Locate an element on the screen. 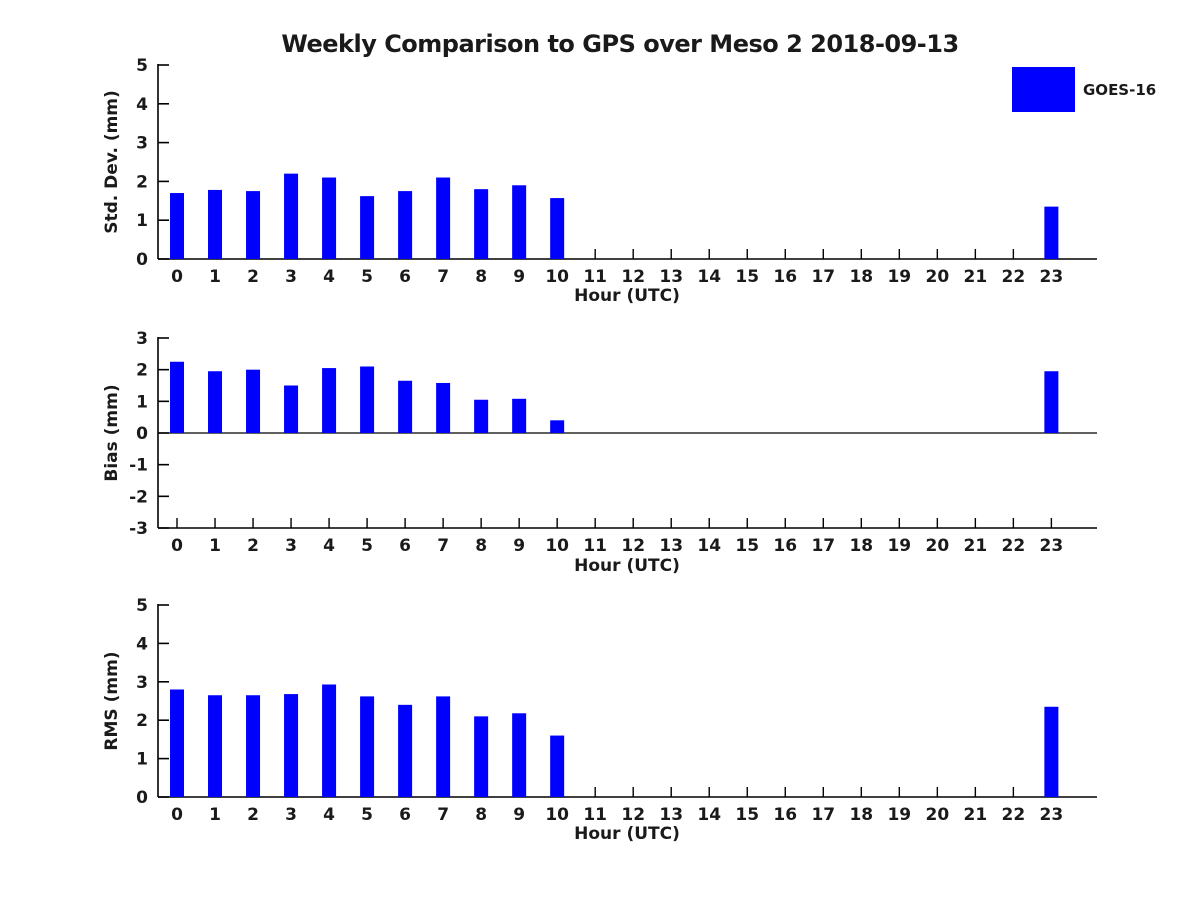 This screenshot has width=1200, height=900. x-axis-label-std-dev: Hour (UTC) is located at coordinates (627, 296).